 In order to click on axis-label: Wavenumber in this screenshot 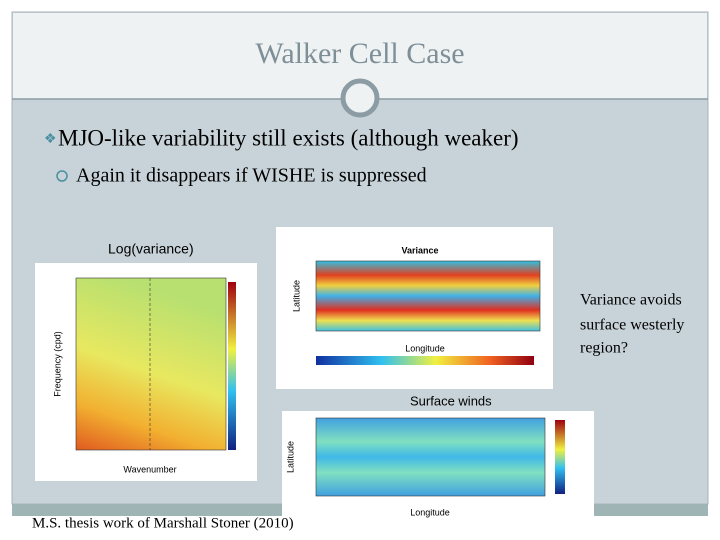, I will do `click(149, 469)`.